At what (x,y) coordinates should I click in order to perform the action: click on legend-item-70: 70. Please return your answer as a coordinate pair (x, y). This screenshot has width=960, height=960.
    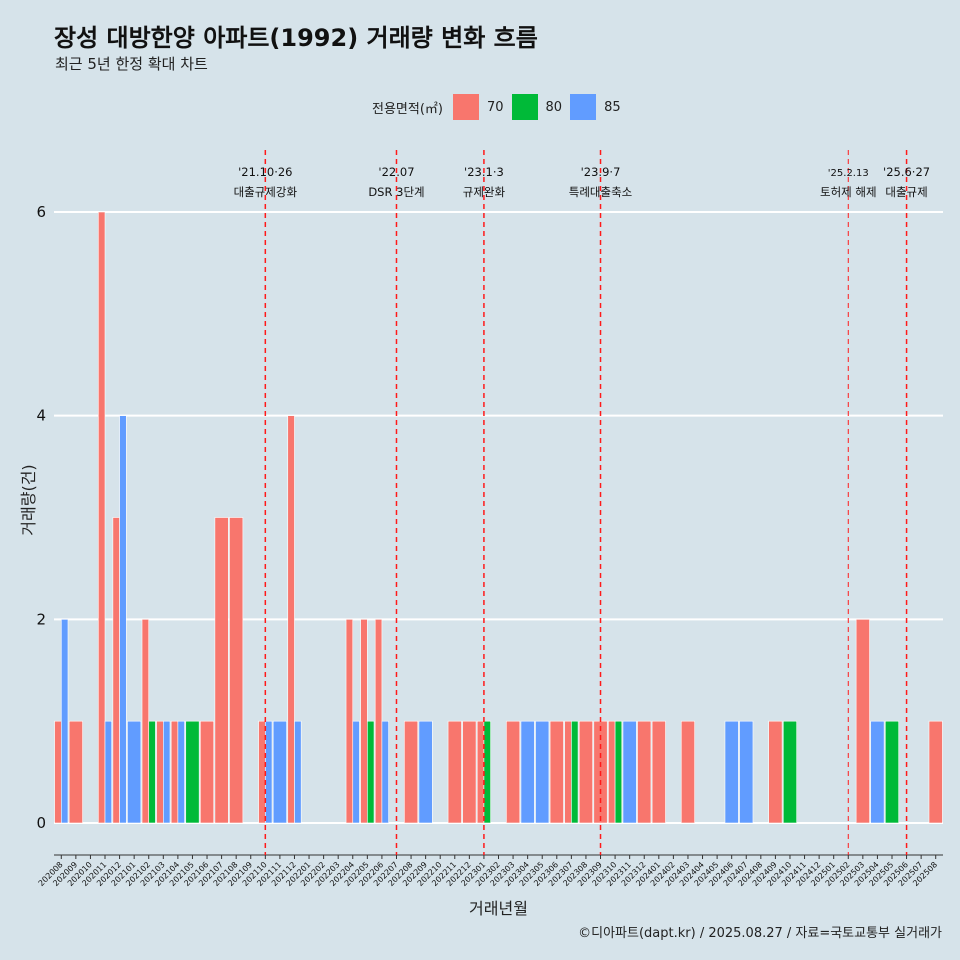
    Looking at the image, I should click on (478, 107).